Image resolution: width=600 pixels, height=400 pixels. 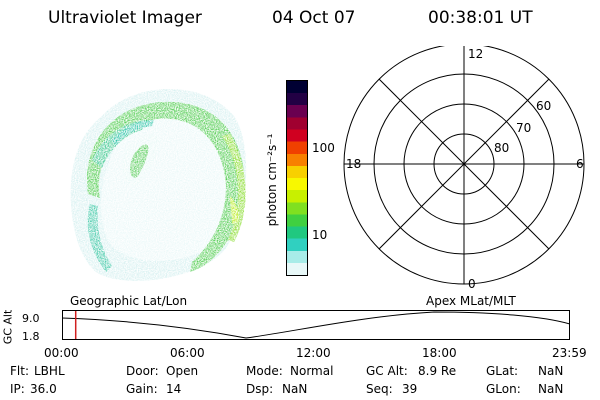 I want to click on time-tick-1200: 12:00, so click(x=313, y=353).